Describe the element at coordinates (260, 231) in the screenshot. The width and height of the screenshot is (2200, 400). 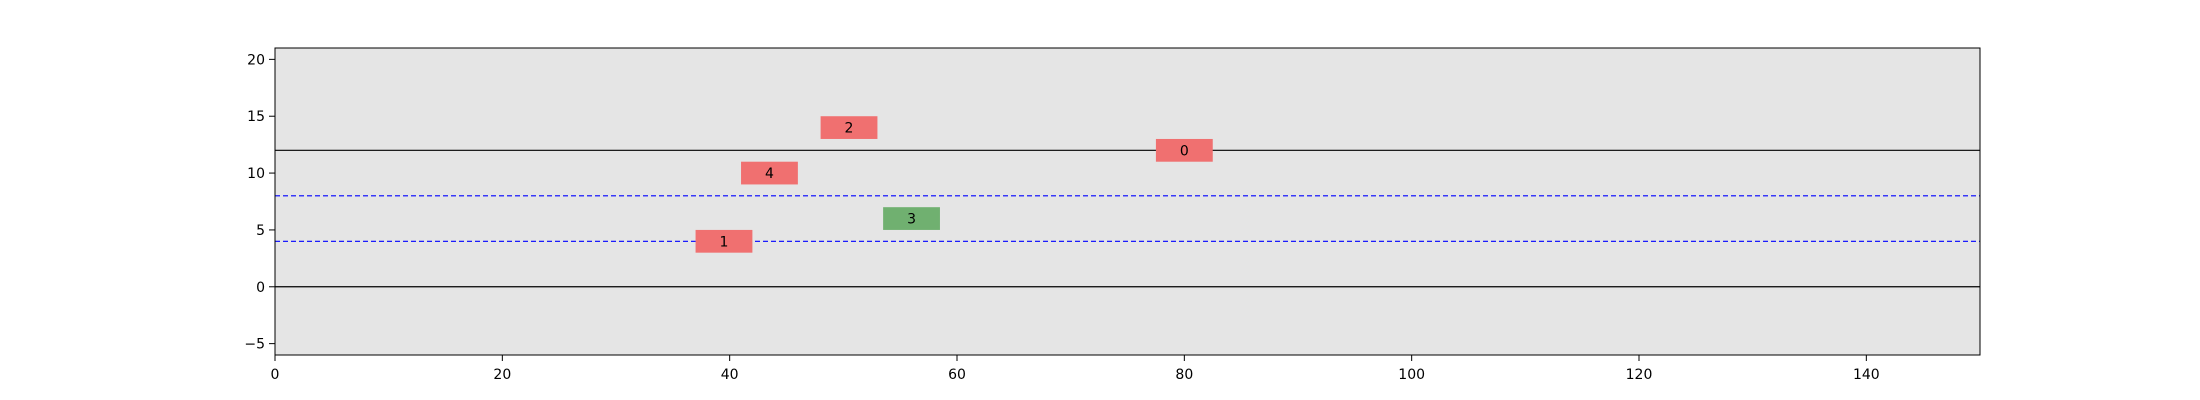
I see `y-tick-label-5: 5` at that location.